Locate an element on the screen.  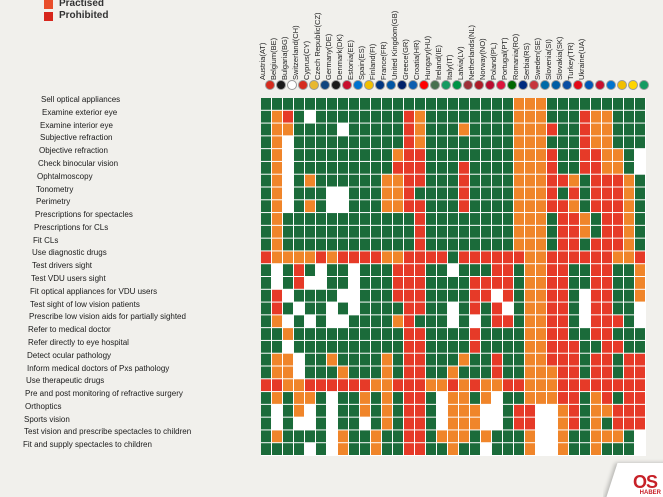
country-label: Cyprus(CY) is located at coordinates (306, 60).